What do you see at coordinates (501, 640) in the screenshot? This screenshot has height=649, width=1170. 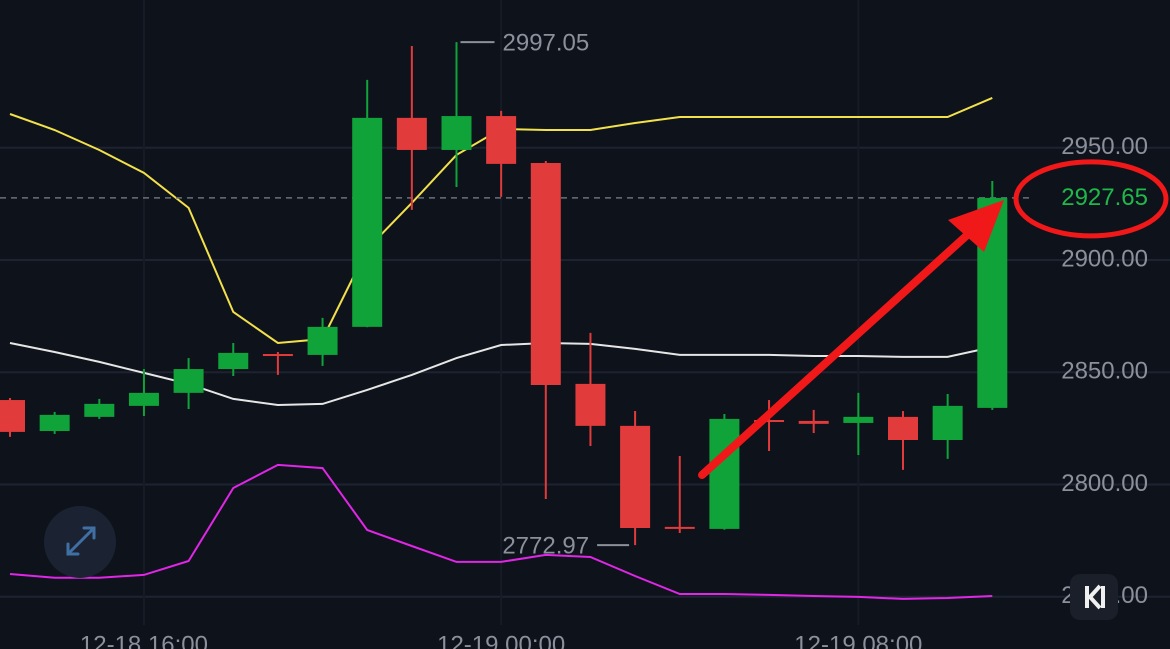 I see `x-tick-label: 12-19 00:00` at bounding box center [501, 640].